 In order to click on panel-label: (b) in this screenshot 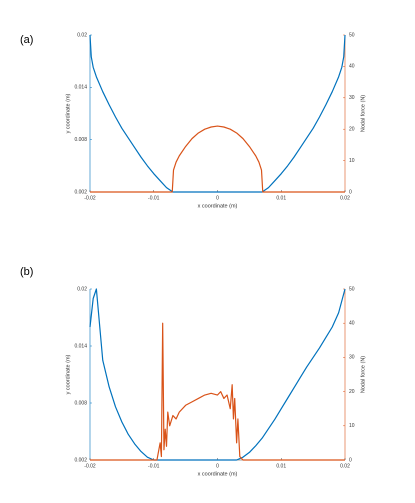, I will do `click(26, 272)`.